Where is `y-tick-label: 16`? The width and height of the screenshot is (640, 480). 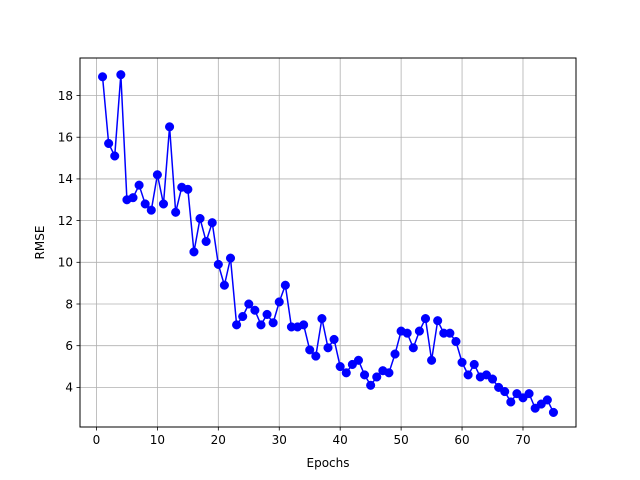
y-tick-label: 16 is located at coordinates (65, 138).